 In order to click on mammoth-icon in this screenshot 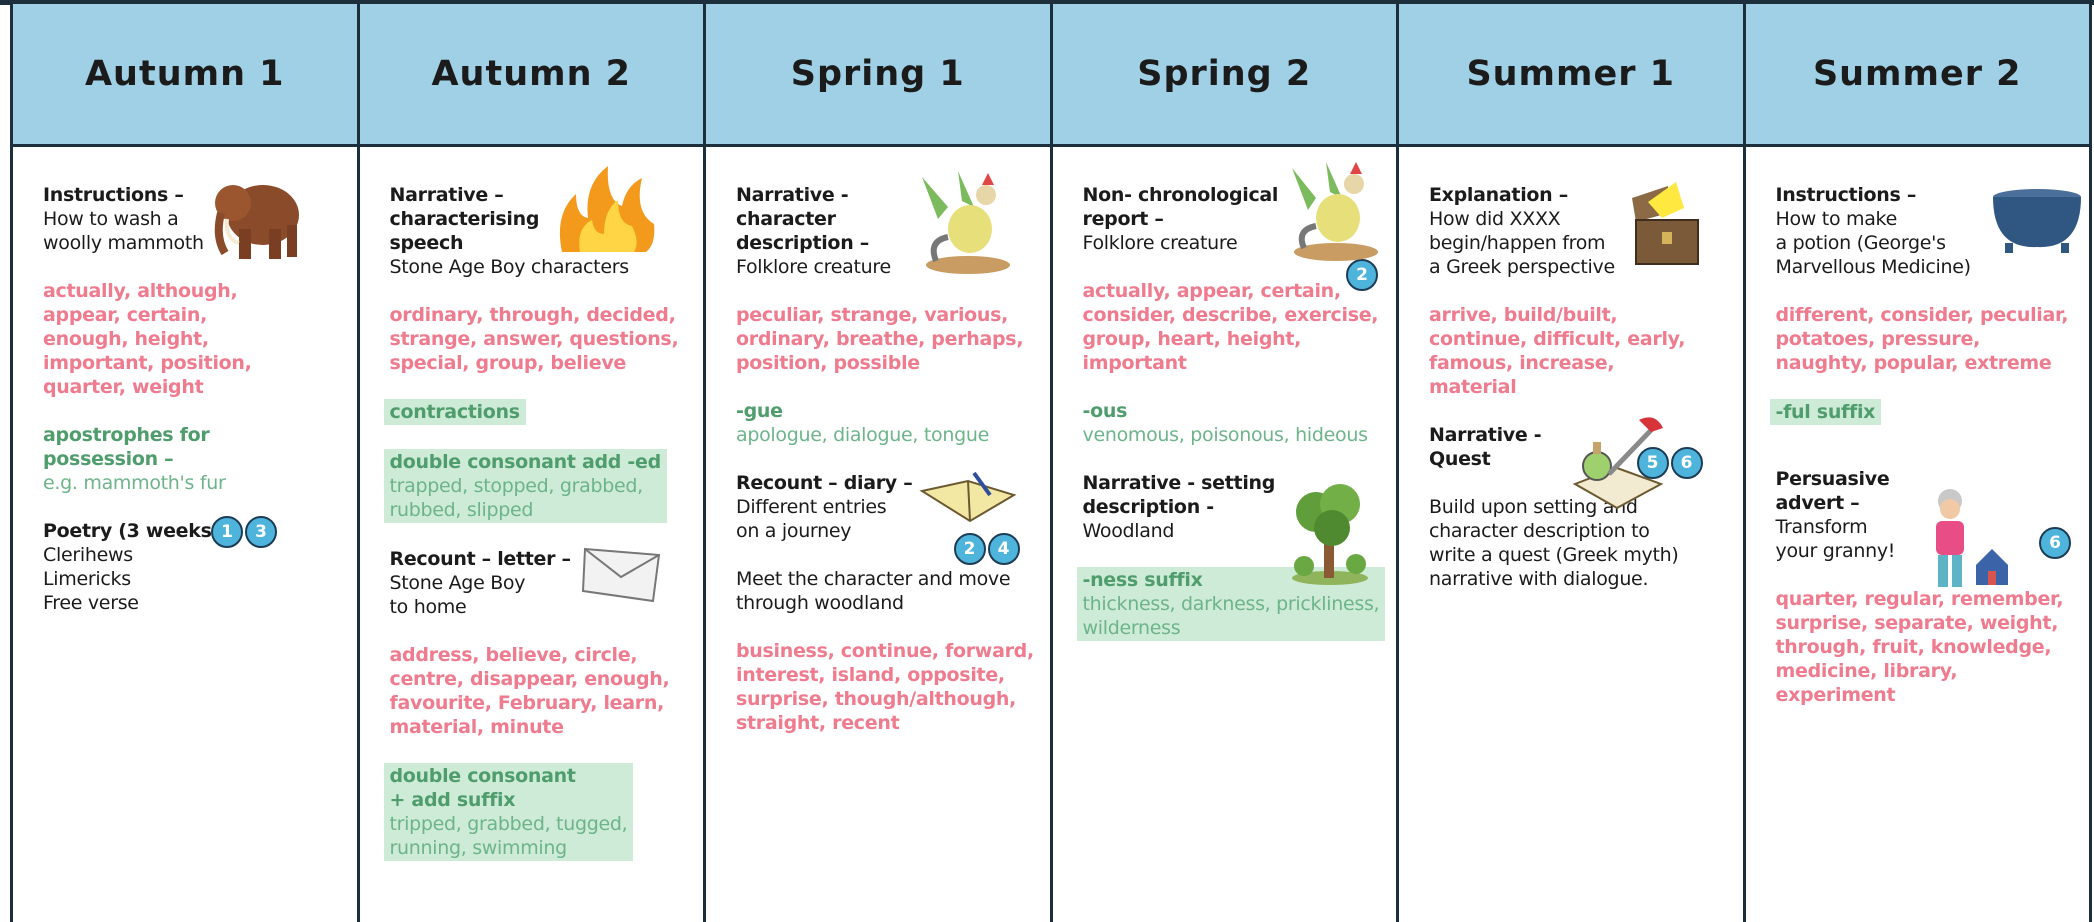, I will do `click(256, 222)`.